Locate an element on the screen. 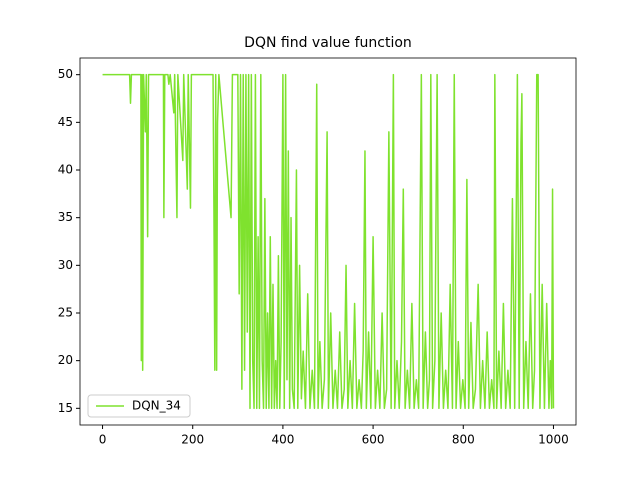 This screenshot has height=480, width=640. legend-box is located at coordinates (139, 406).